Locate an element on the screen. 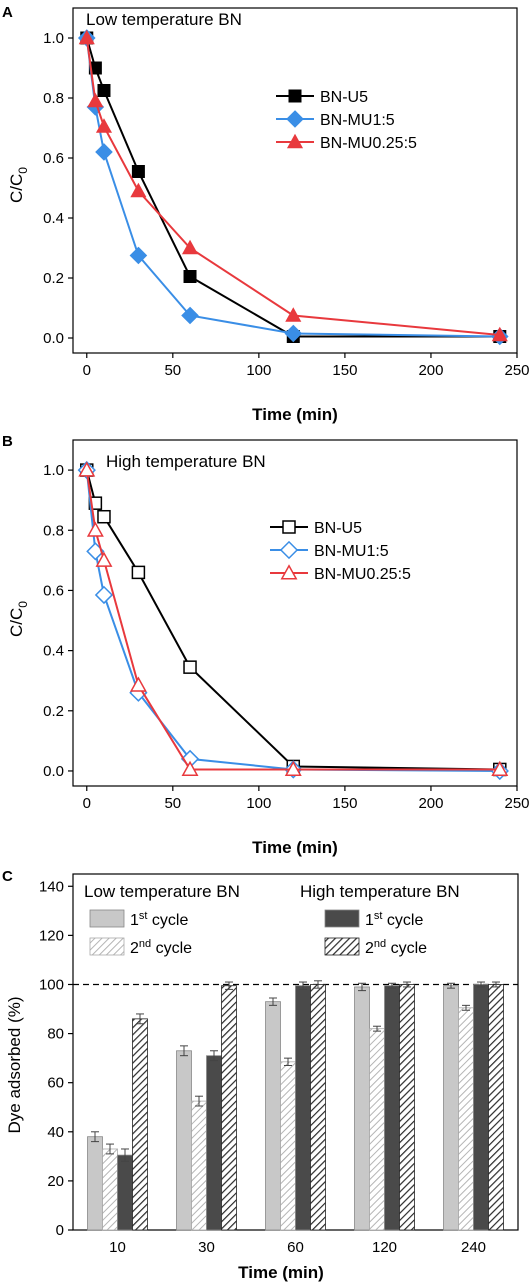  panel-a-x-tick-label: 250 is located at coordinates (516, 370).